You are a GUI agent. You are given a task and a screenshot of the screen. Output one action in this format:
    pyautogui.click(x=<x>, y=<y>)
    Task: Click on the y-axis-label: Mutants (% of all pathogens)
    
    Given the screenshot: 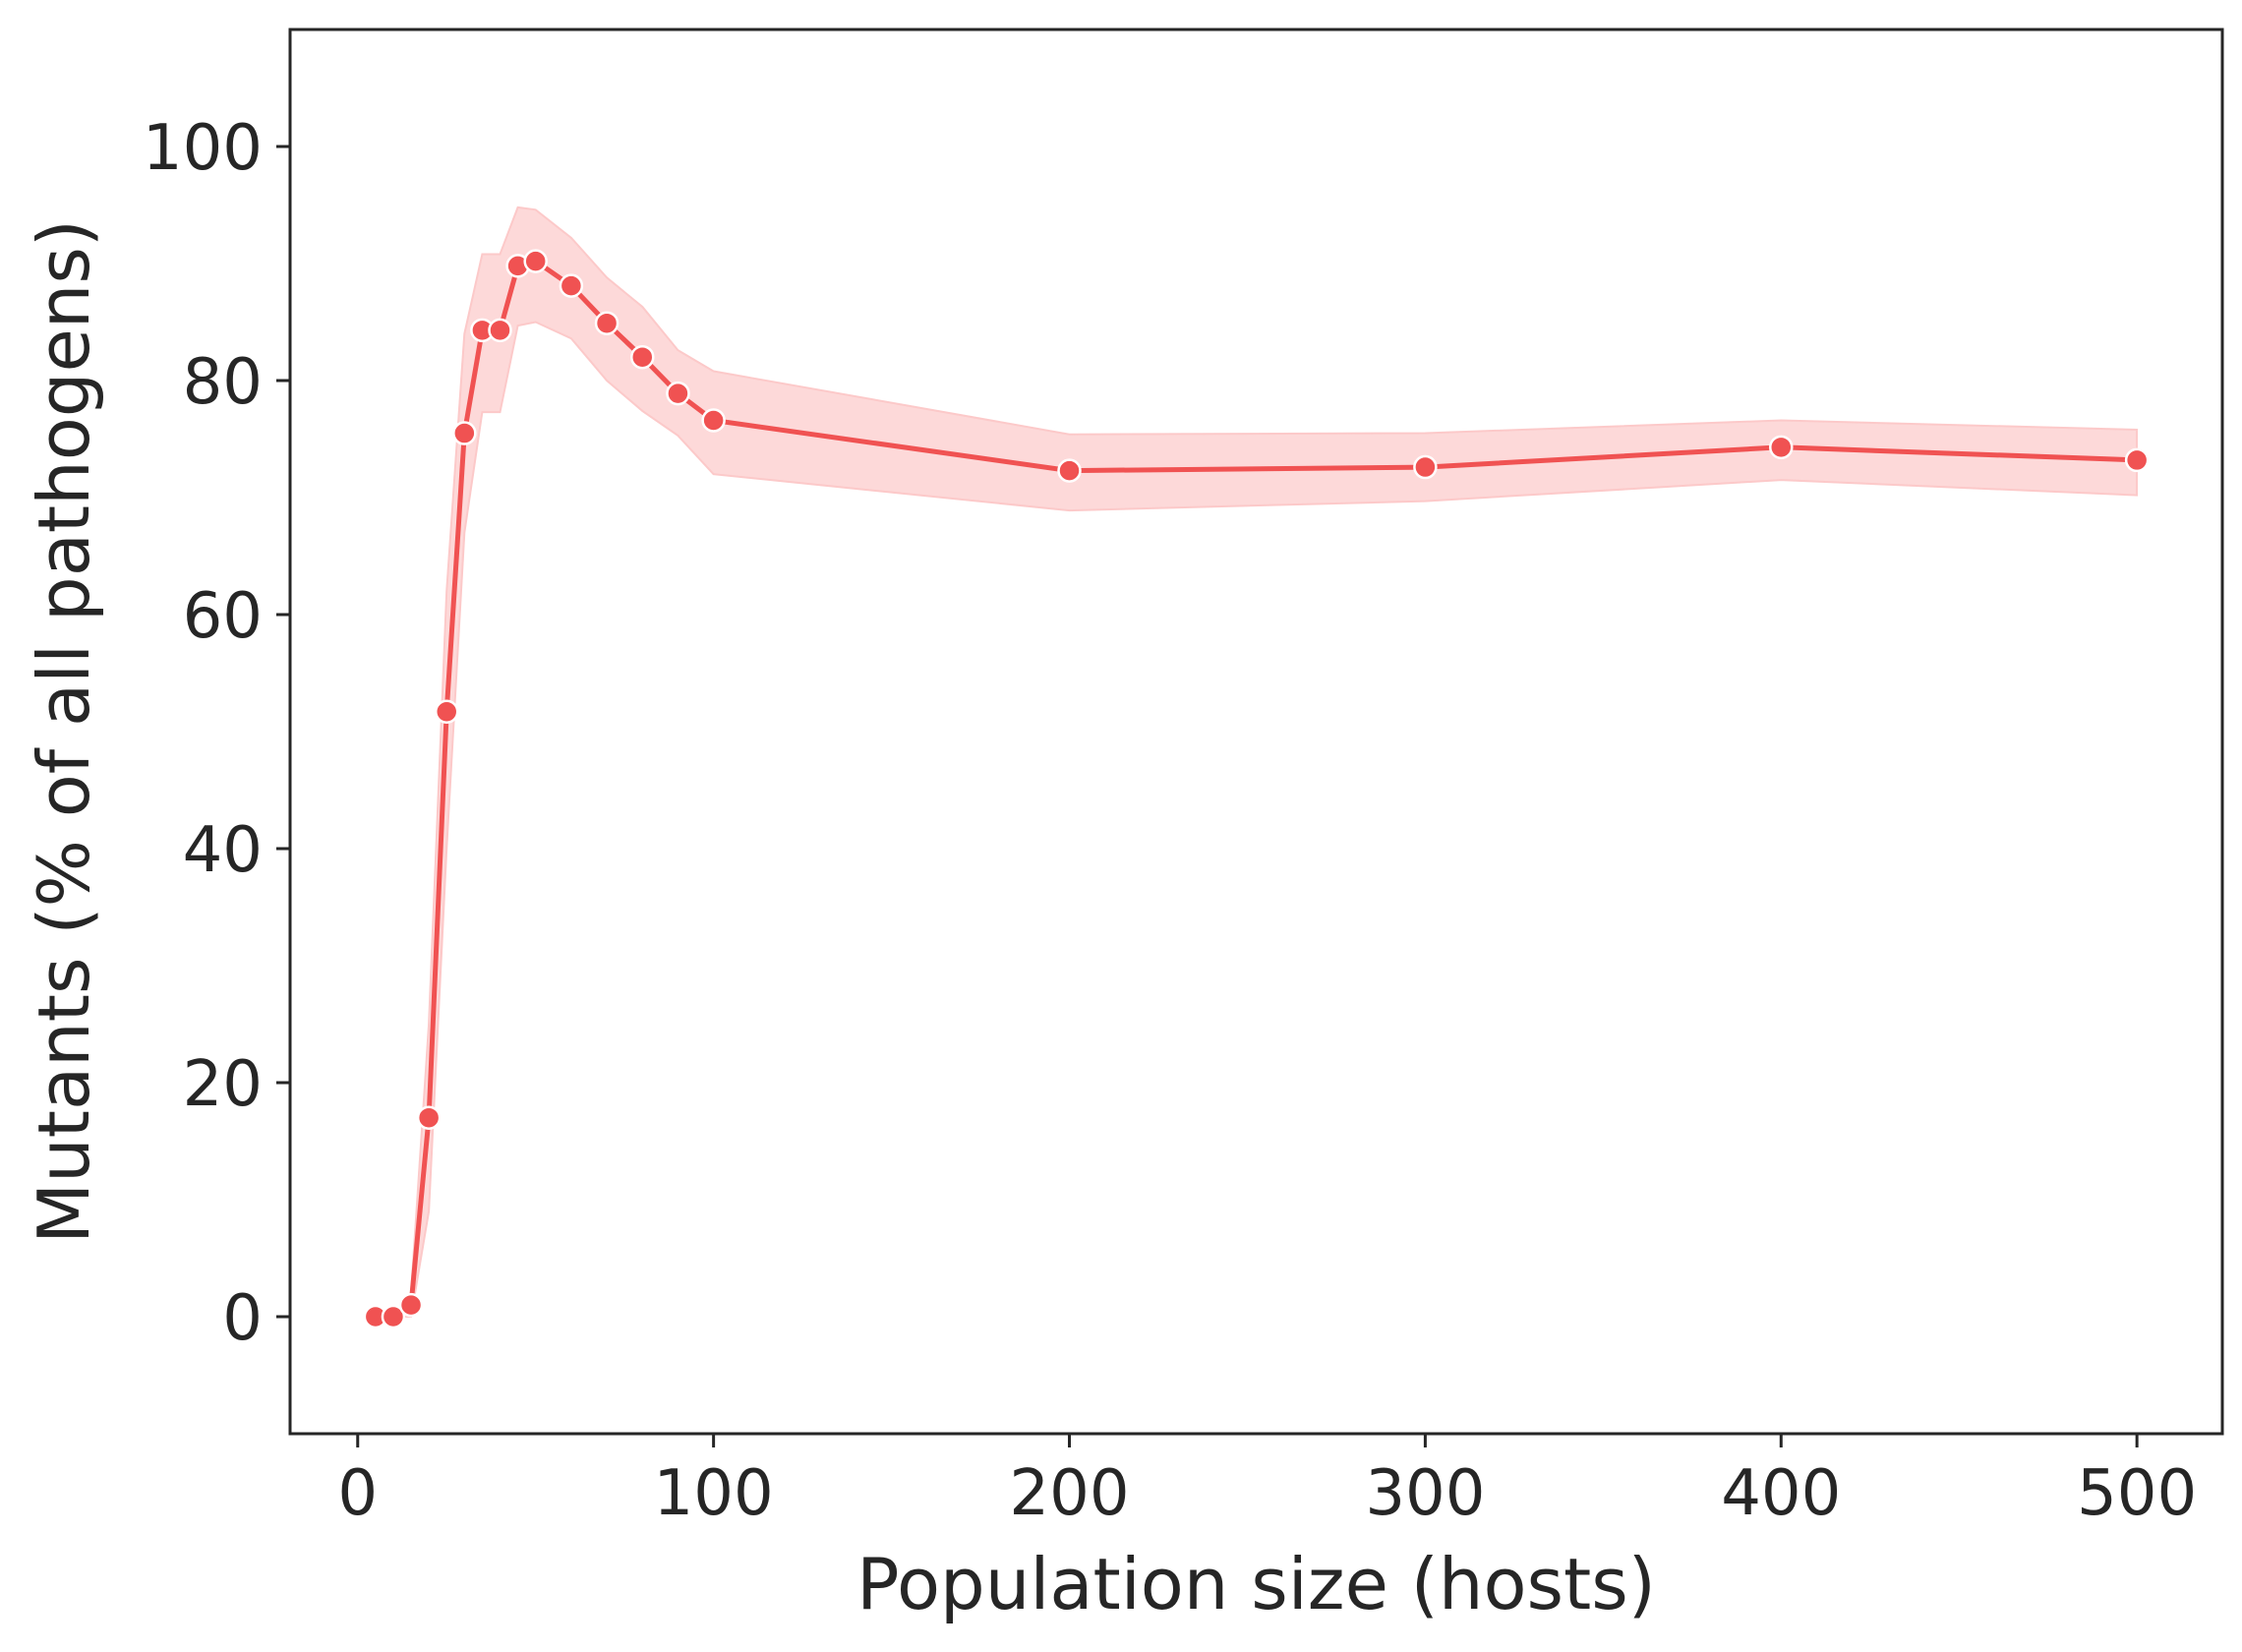 What is the action you would take?
    pyautogui.click(x=64, y=731)
    